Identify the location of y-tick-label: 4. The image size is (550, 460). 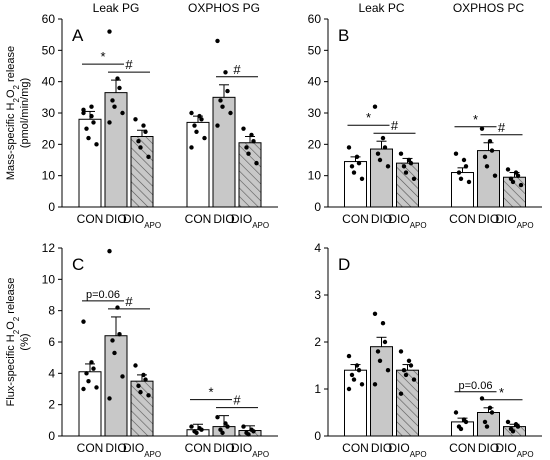
(51, 373).